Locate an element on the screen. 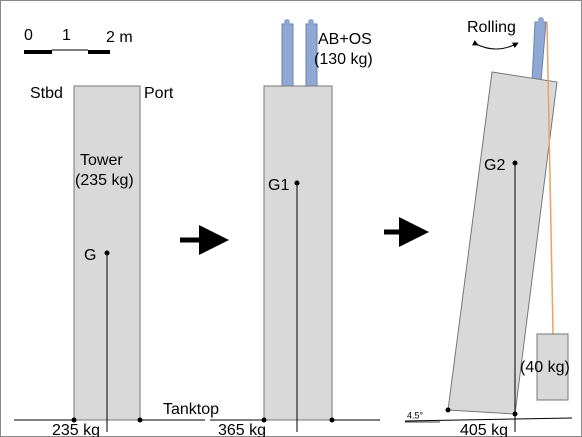 The width and height of the screenshot is (582, 437). scale-label: 2 m is located at coordinates (119, 37).